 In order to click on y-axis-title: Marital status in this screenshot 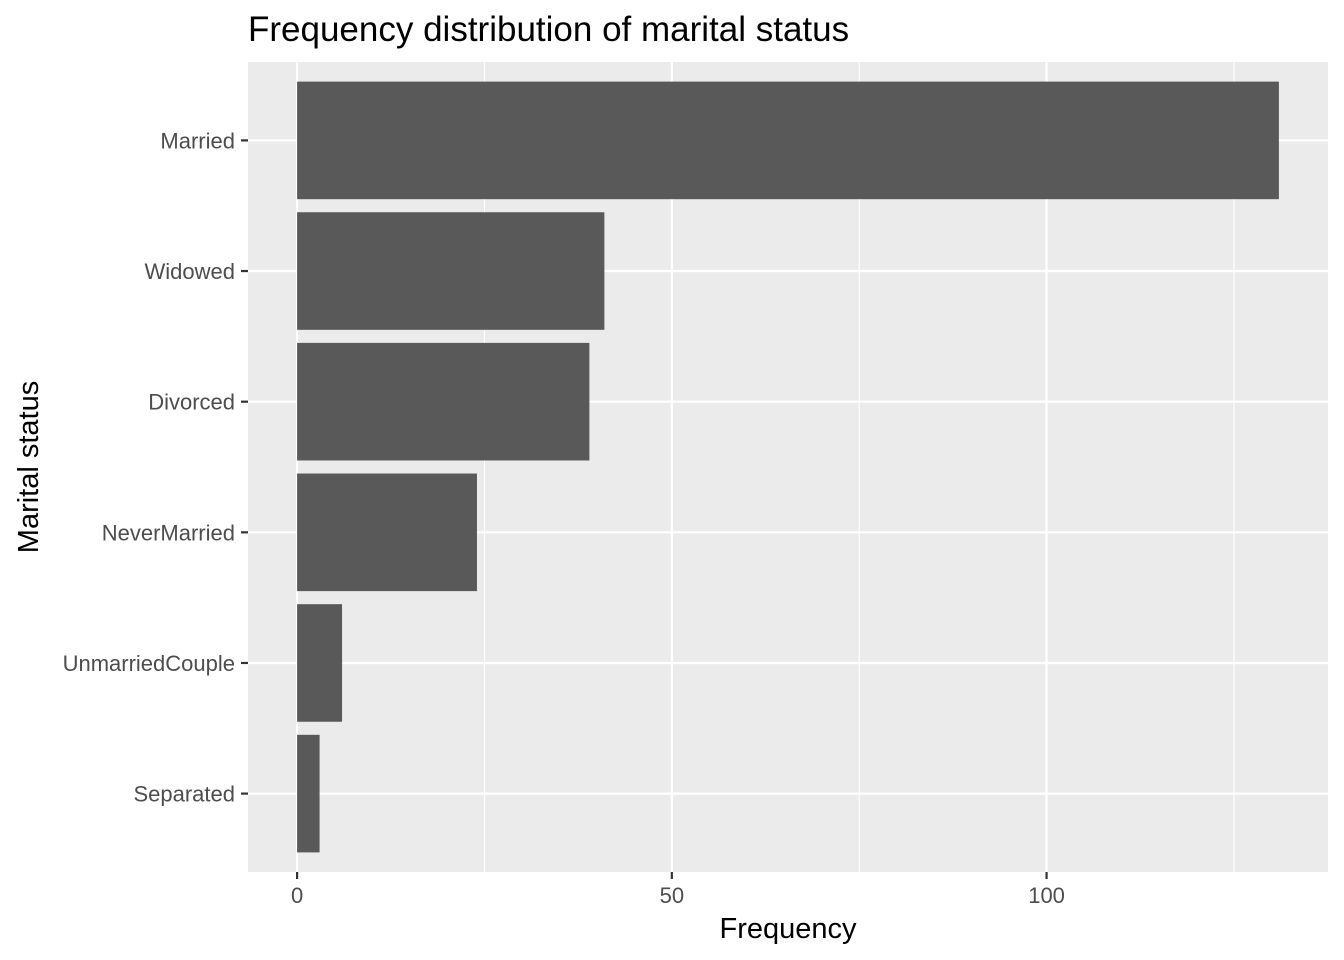, I will do `click(29, 467)`.